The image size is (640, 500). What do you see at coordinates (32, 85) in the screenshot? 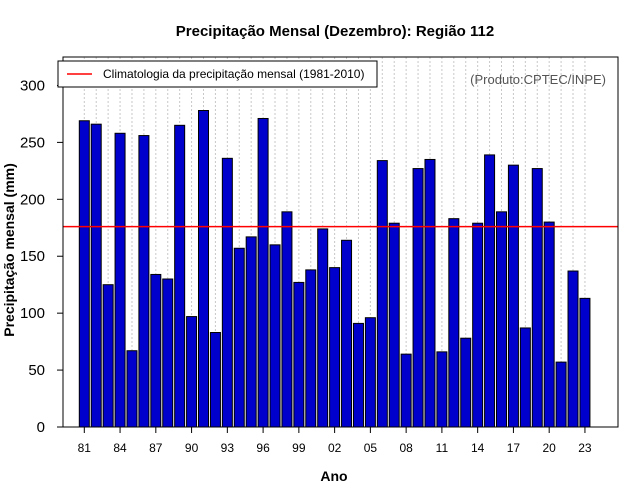
I see `y-tick-label: 300` at bounding box center [32, 85].